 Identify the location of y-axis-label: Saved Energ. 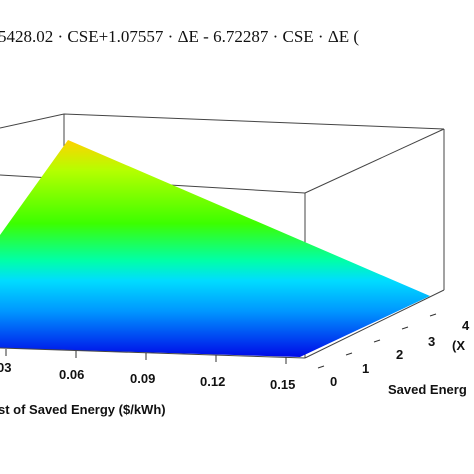
(427, 389).